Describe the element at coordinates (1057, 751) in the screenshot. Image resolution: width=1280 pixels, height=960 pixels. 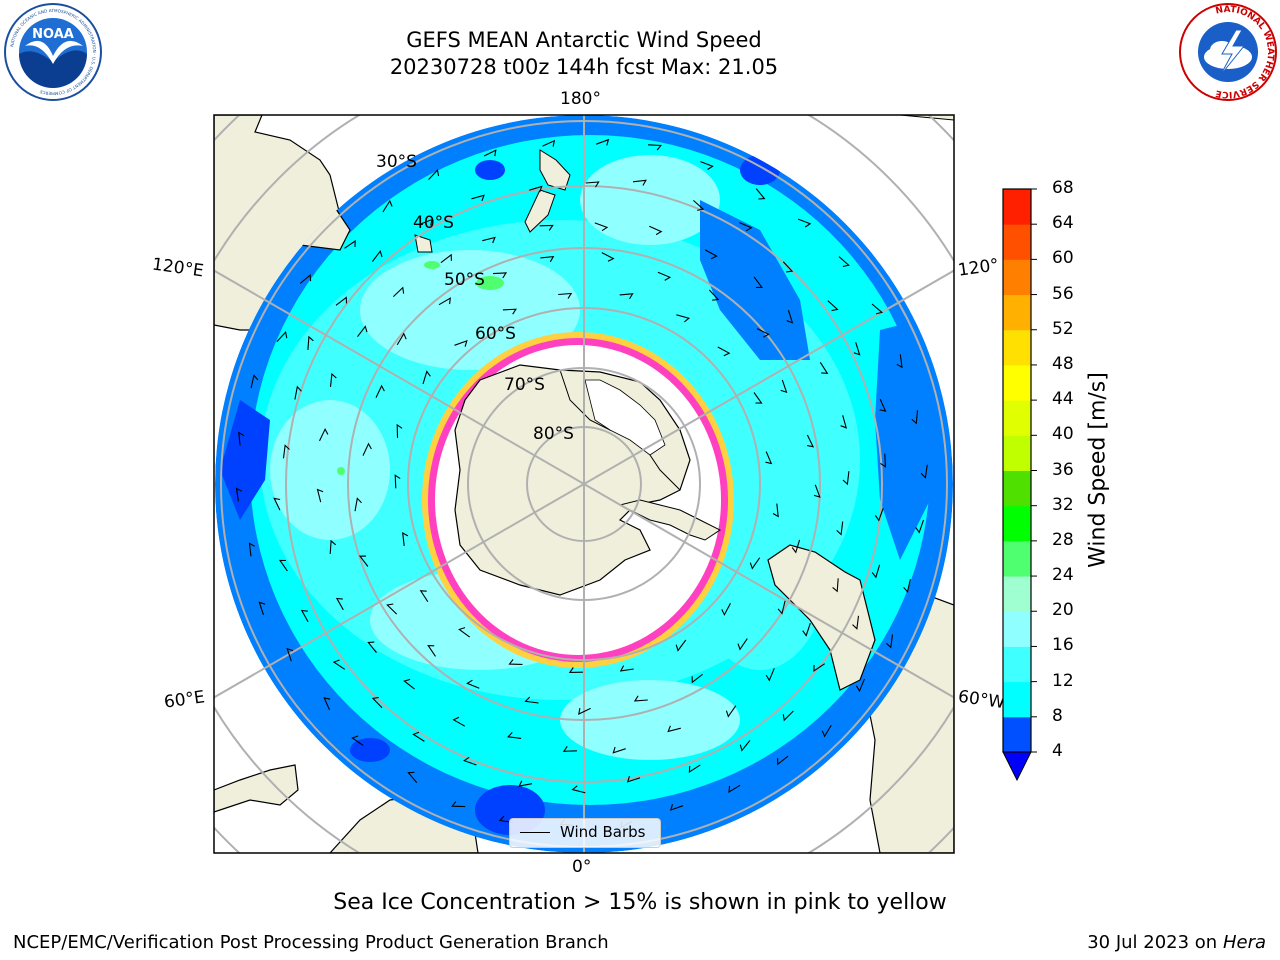
I see `colorbar-tick-label: 4` at that location.